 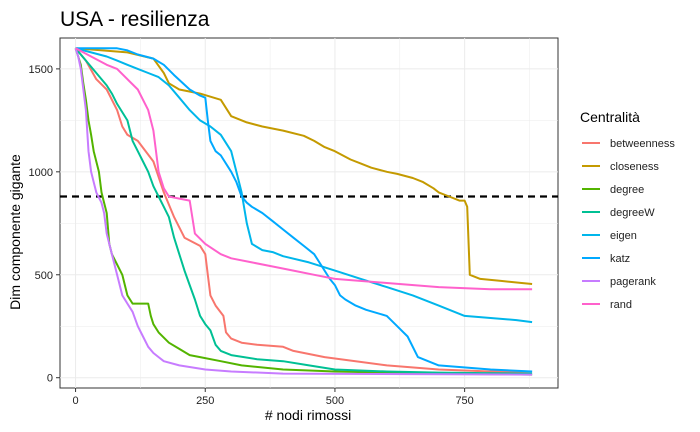 What do you see at coordinates (308, 415) in the screenshot?
I see `x-axis-title: # nodi rimossi` at bounding box center [308, 415].